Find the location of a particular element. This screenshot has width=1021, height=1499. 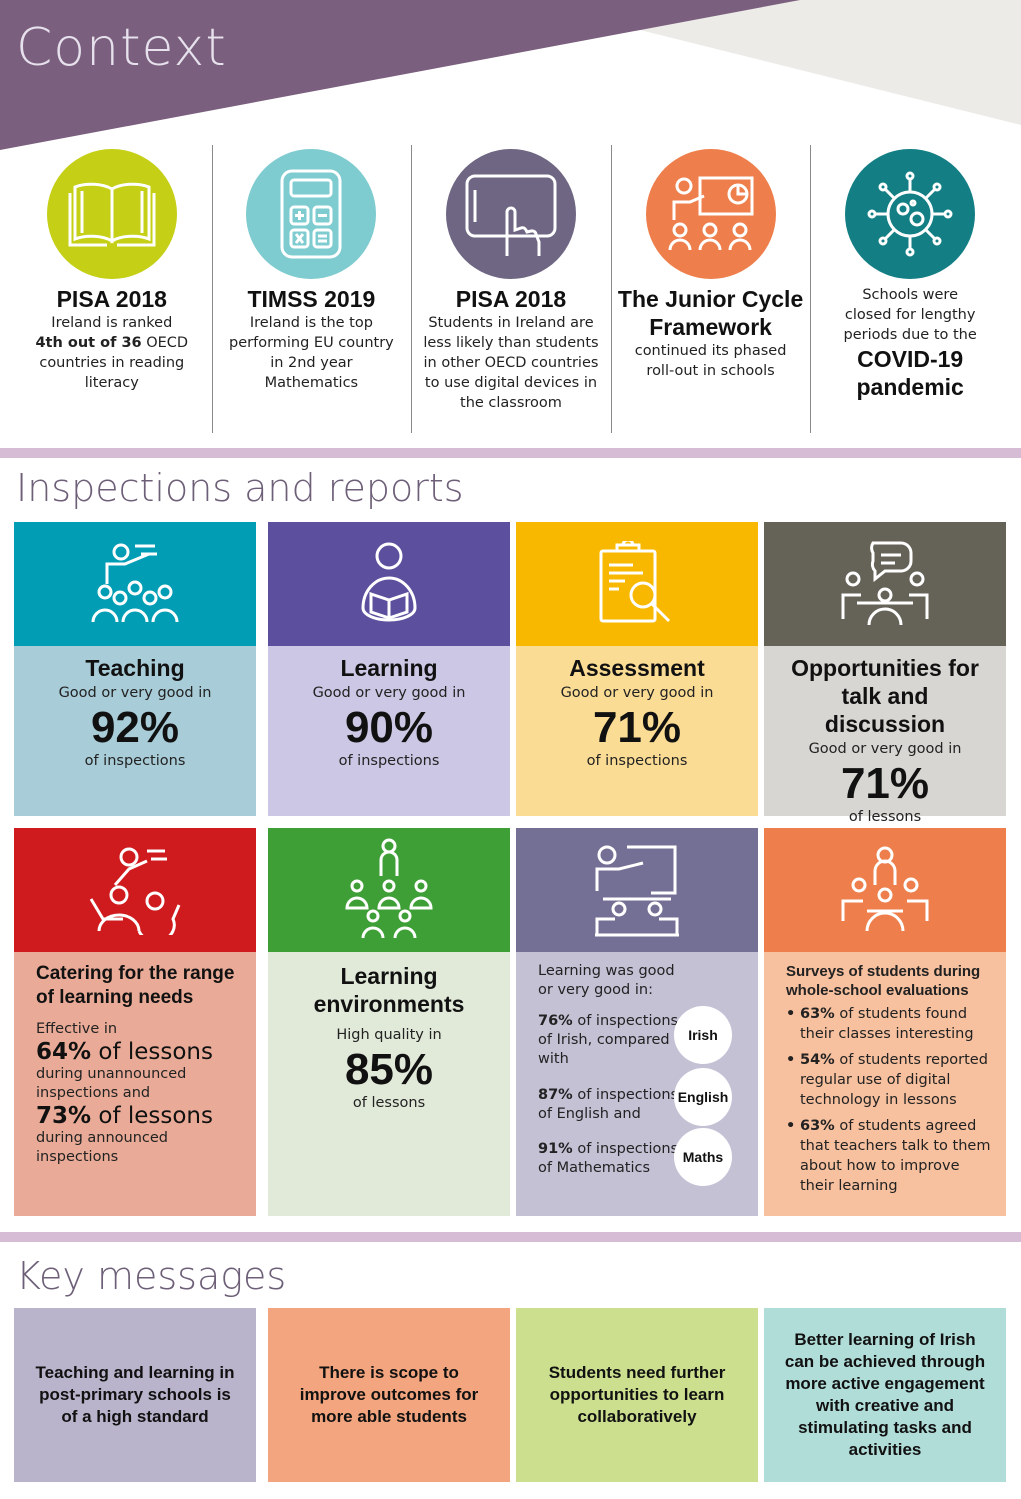

subject-badge: English is located at coordinates (703, 1097).